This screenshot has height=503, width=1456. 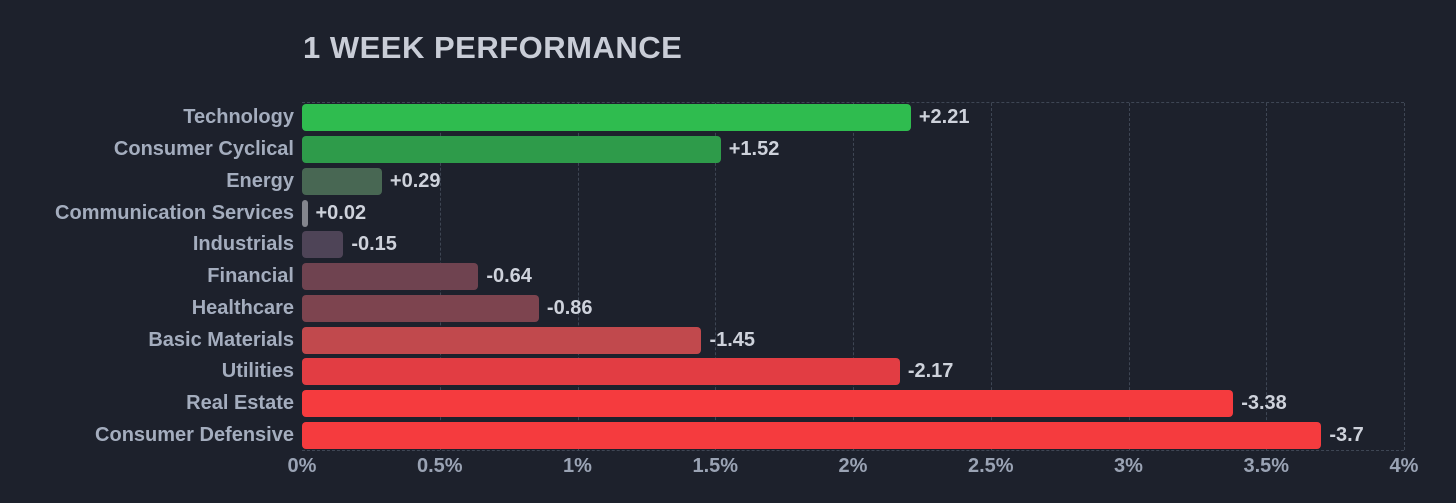 I want to click on value-label: -0.64, so click(x=509, y=276).